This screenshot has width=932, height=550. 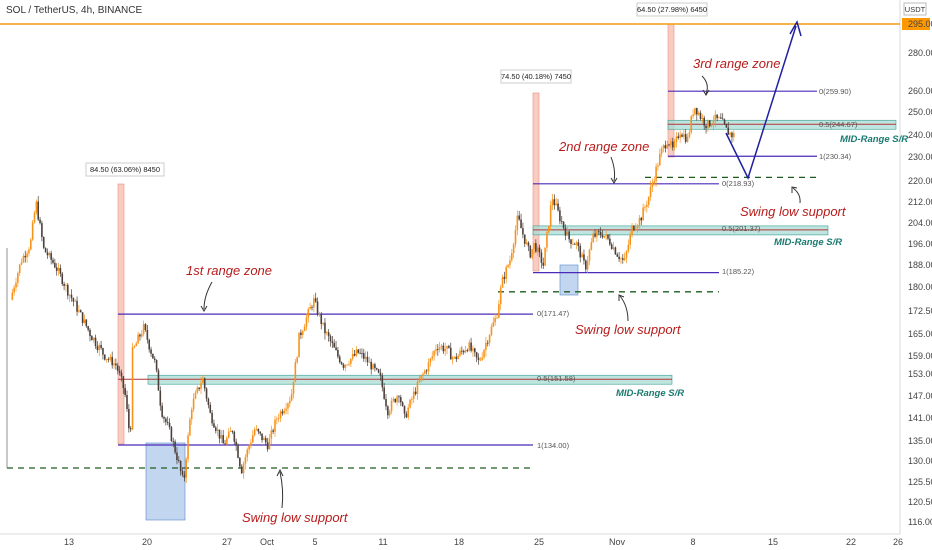 I want to click on swing-low-label-3: Swing low support, so click(x=793, y=211).